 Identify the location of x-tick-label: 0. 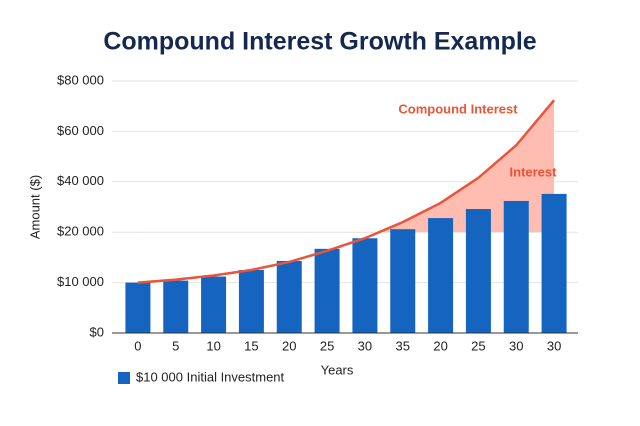
(137, 345).